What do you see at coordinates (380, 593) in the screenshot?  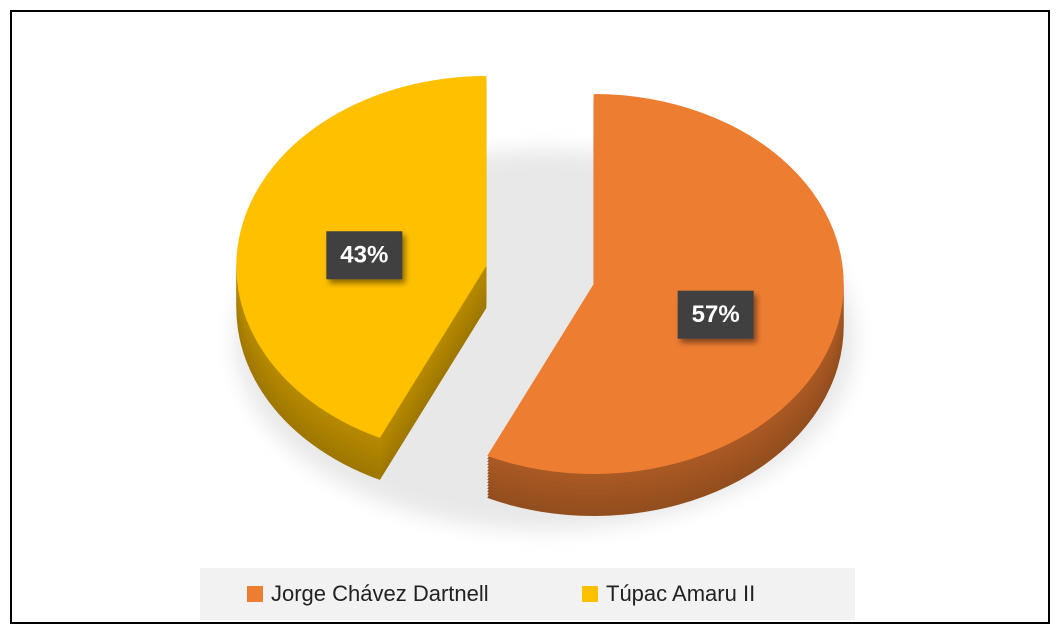 I see `legend-label: Jorge Chávez Dartnell` at bounding box center [380, 593].